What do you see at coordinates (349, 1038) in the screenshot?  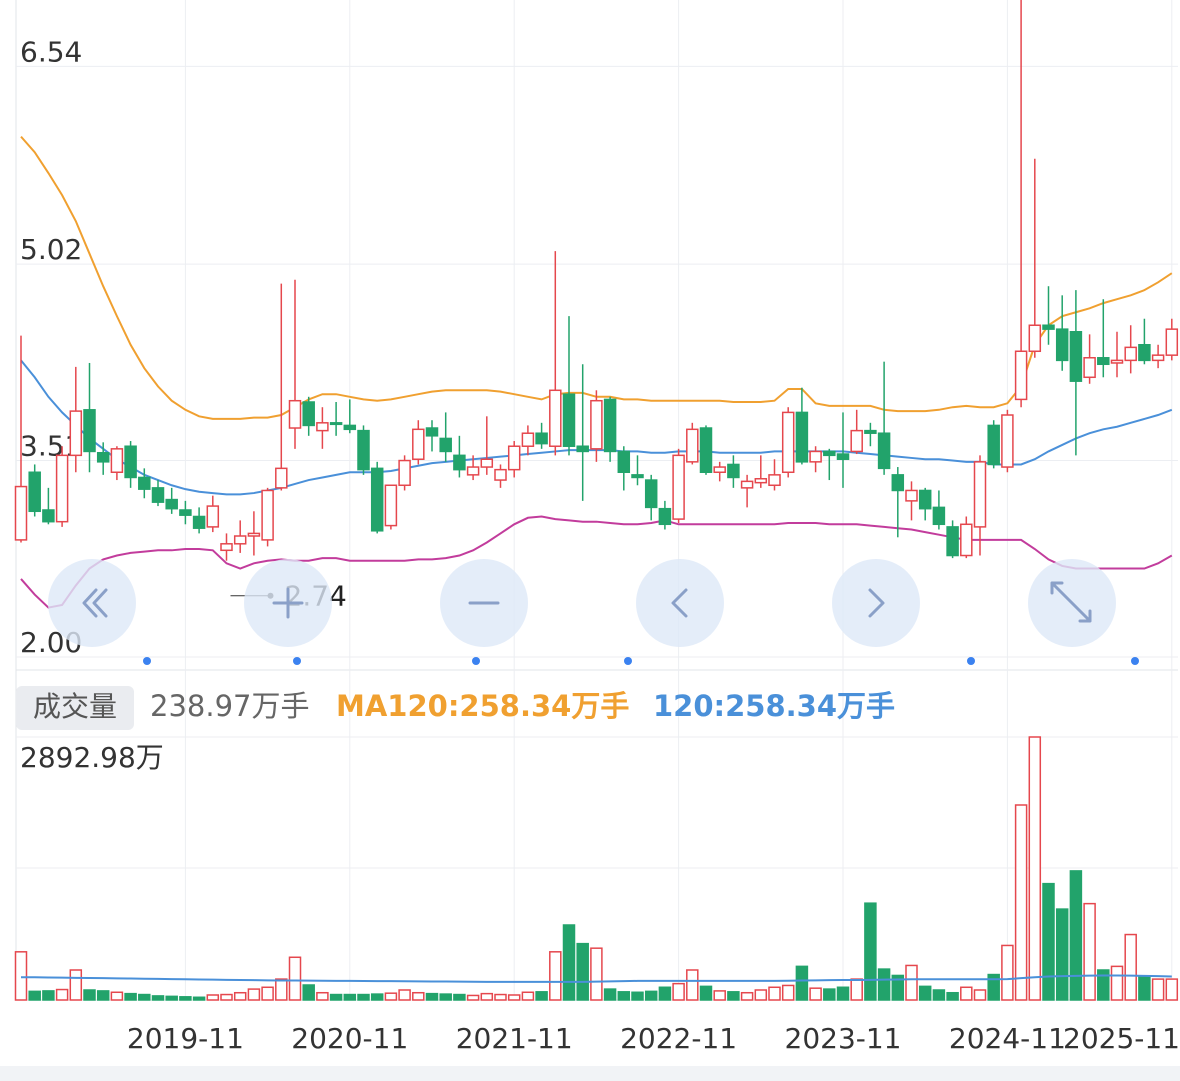 I see `x-tick-label: 2020-11` at bounding box center [349, 1038].